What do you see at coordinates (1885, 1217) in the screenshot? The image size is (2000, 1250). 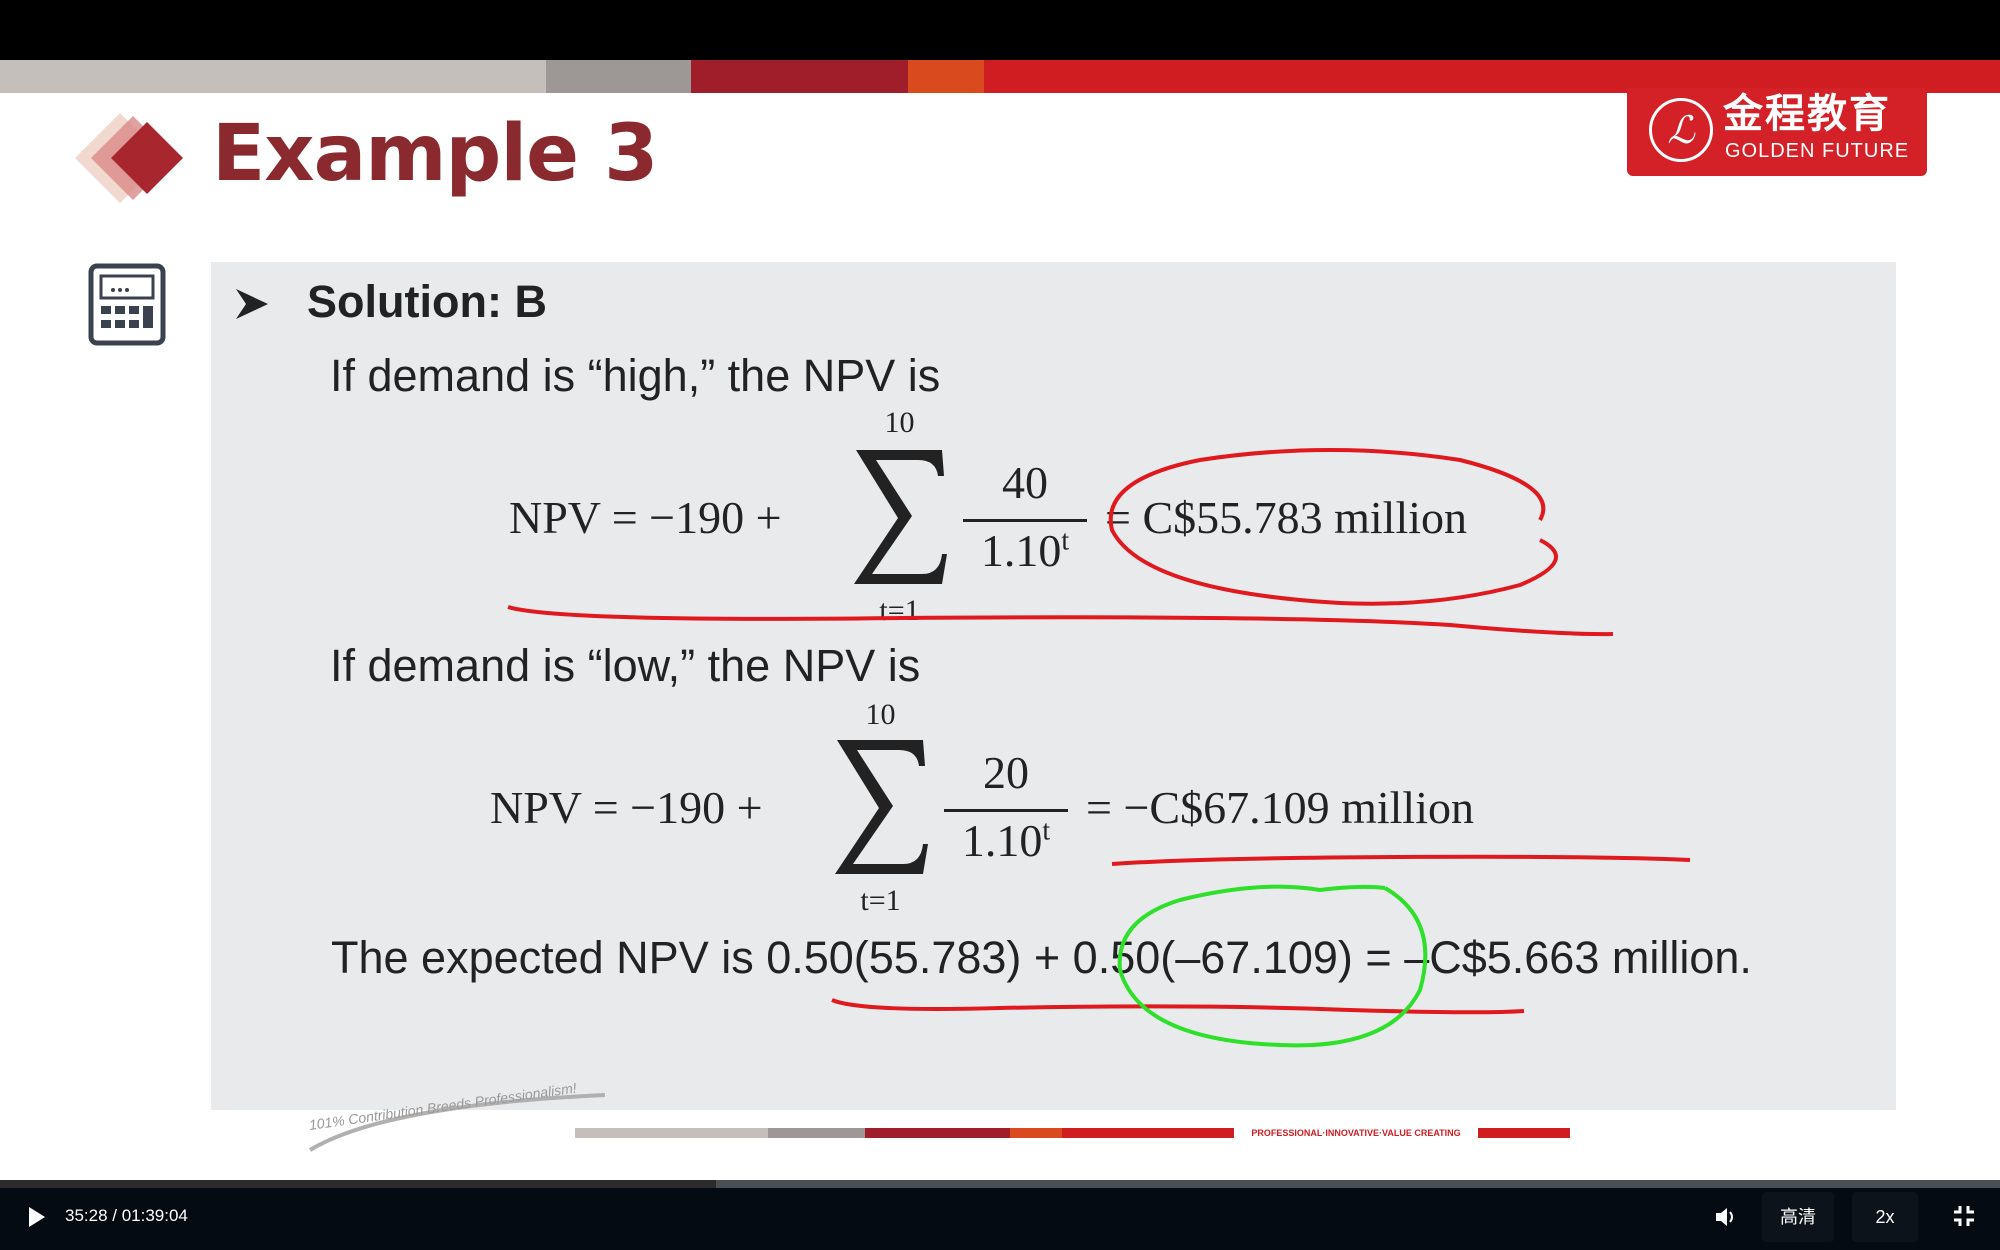 I see `speed-button: 2x` at bounding box center [1885, 1217].